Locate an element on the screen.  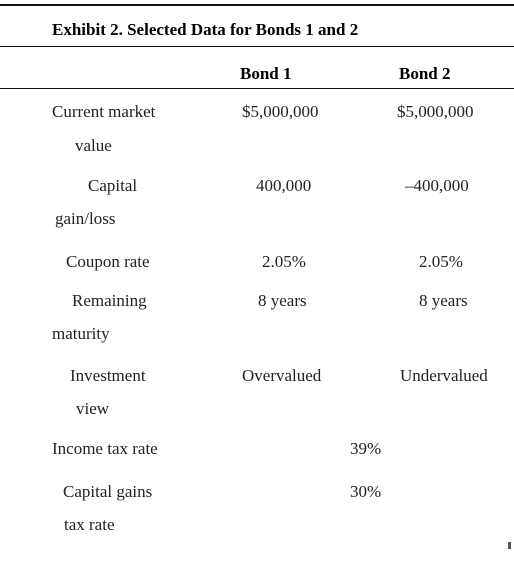
row-label-line: Income tax rate is located at coordinates (105, 448).